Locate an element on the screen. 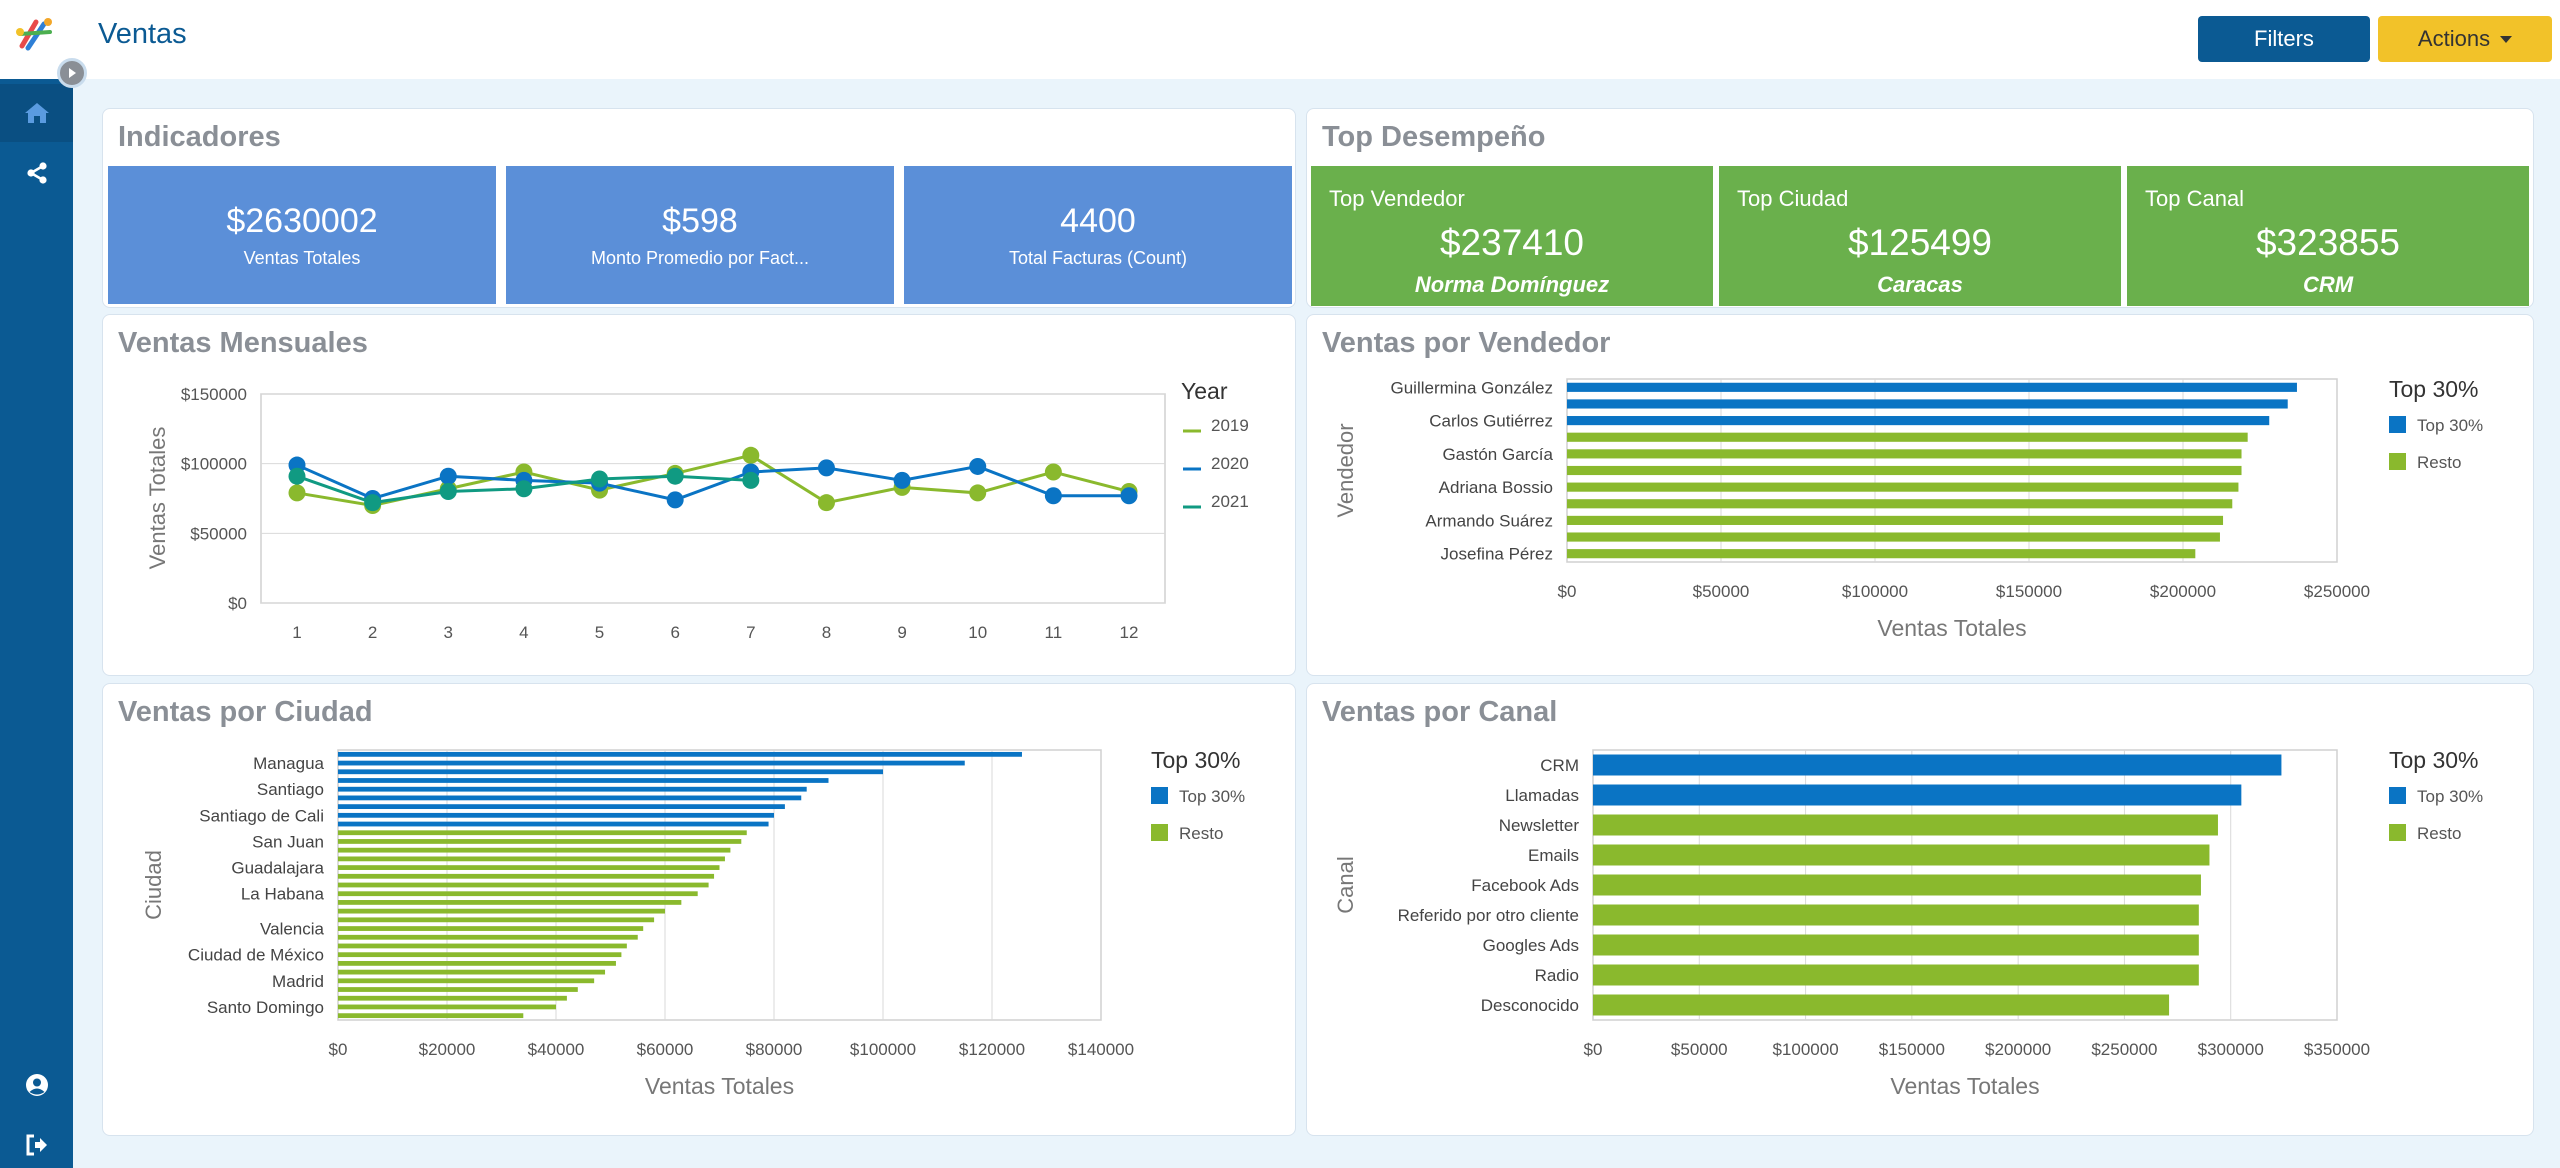 The width and height of the screenshot is (2560, 1168). category-label: Gastón García is located at coordinates (1497, 454).